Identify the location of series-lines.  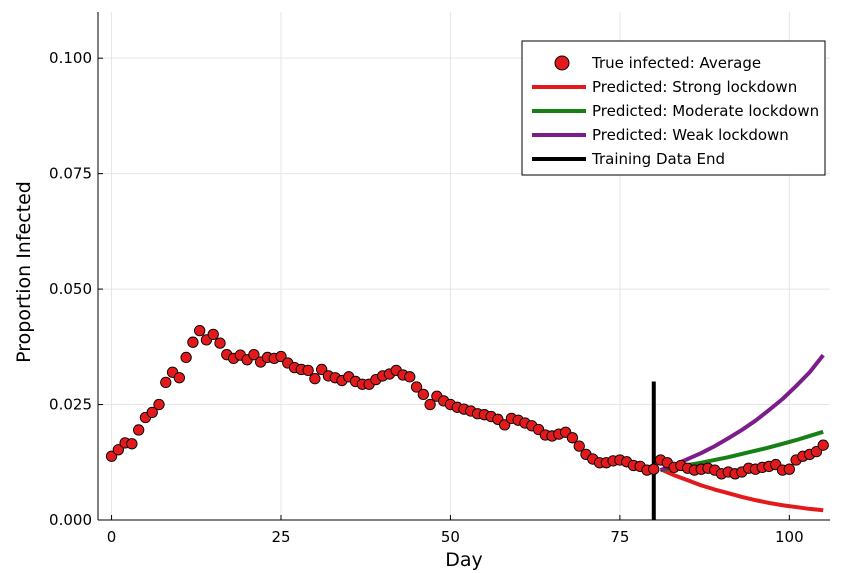
(738, 436).